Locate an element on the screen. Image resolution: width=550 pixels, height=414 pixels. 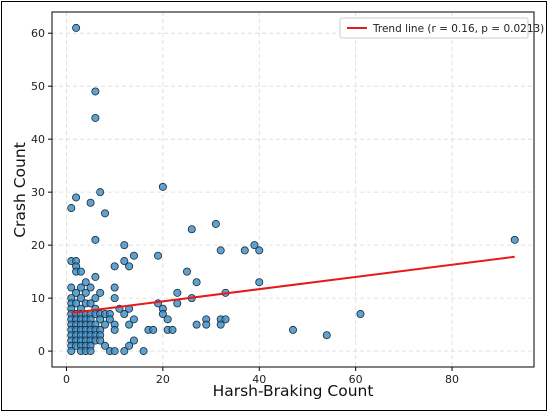
x-tick-label: 80 is located at coordinates (452, 379).